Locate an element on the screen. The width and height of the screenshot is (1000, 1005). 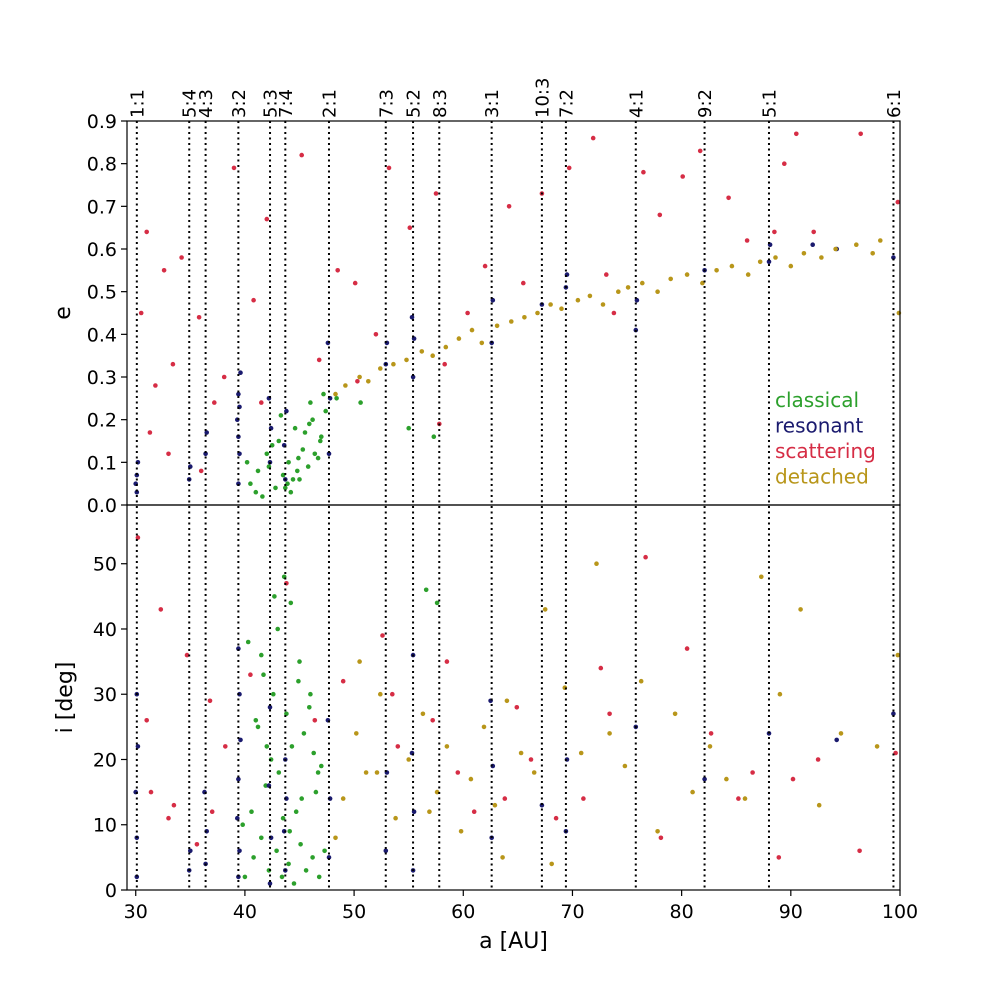
legend: classical resonant scattering detached is located at coordinates (825, 438).